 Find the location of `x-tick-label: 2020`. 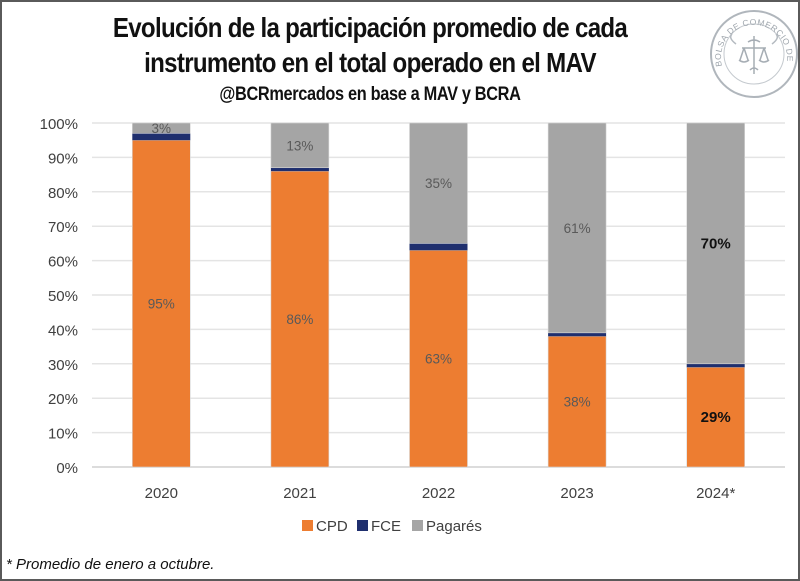

x-tick-label: 2020 is located at coordinates (161, 493).